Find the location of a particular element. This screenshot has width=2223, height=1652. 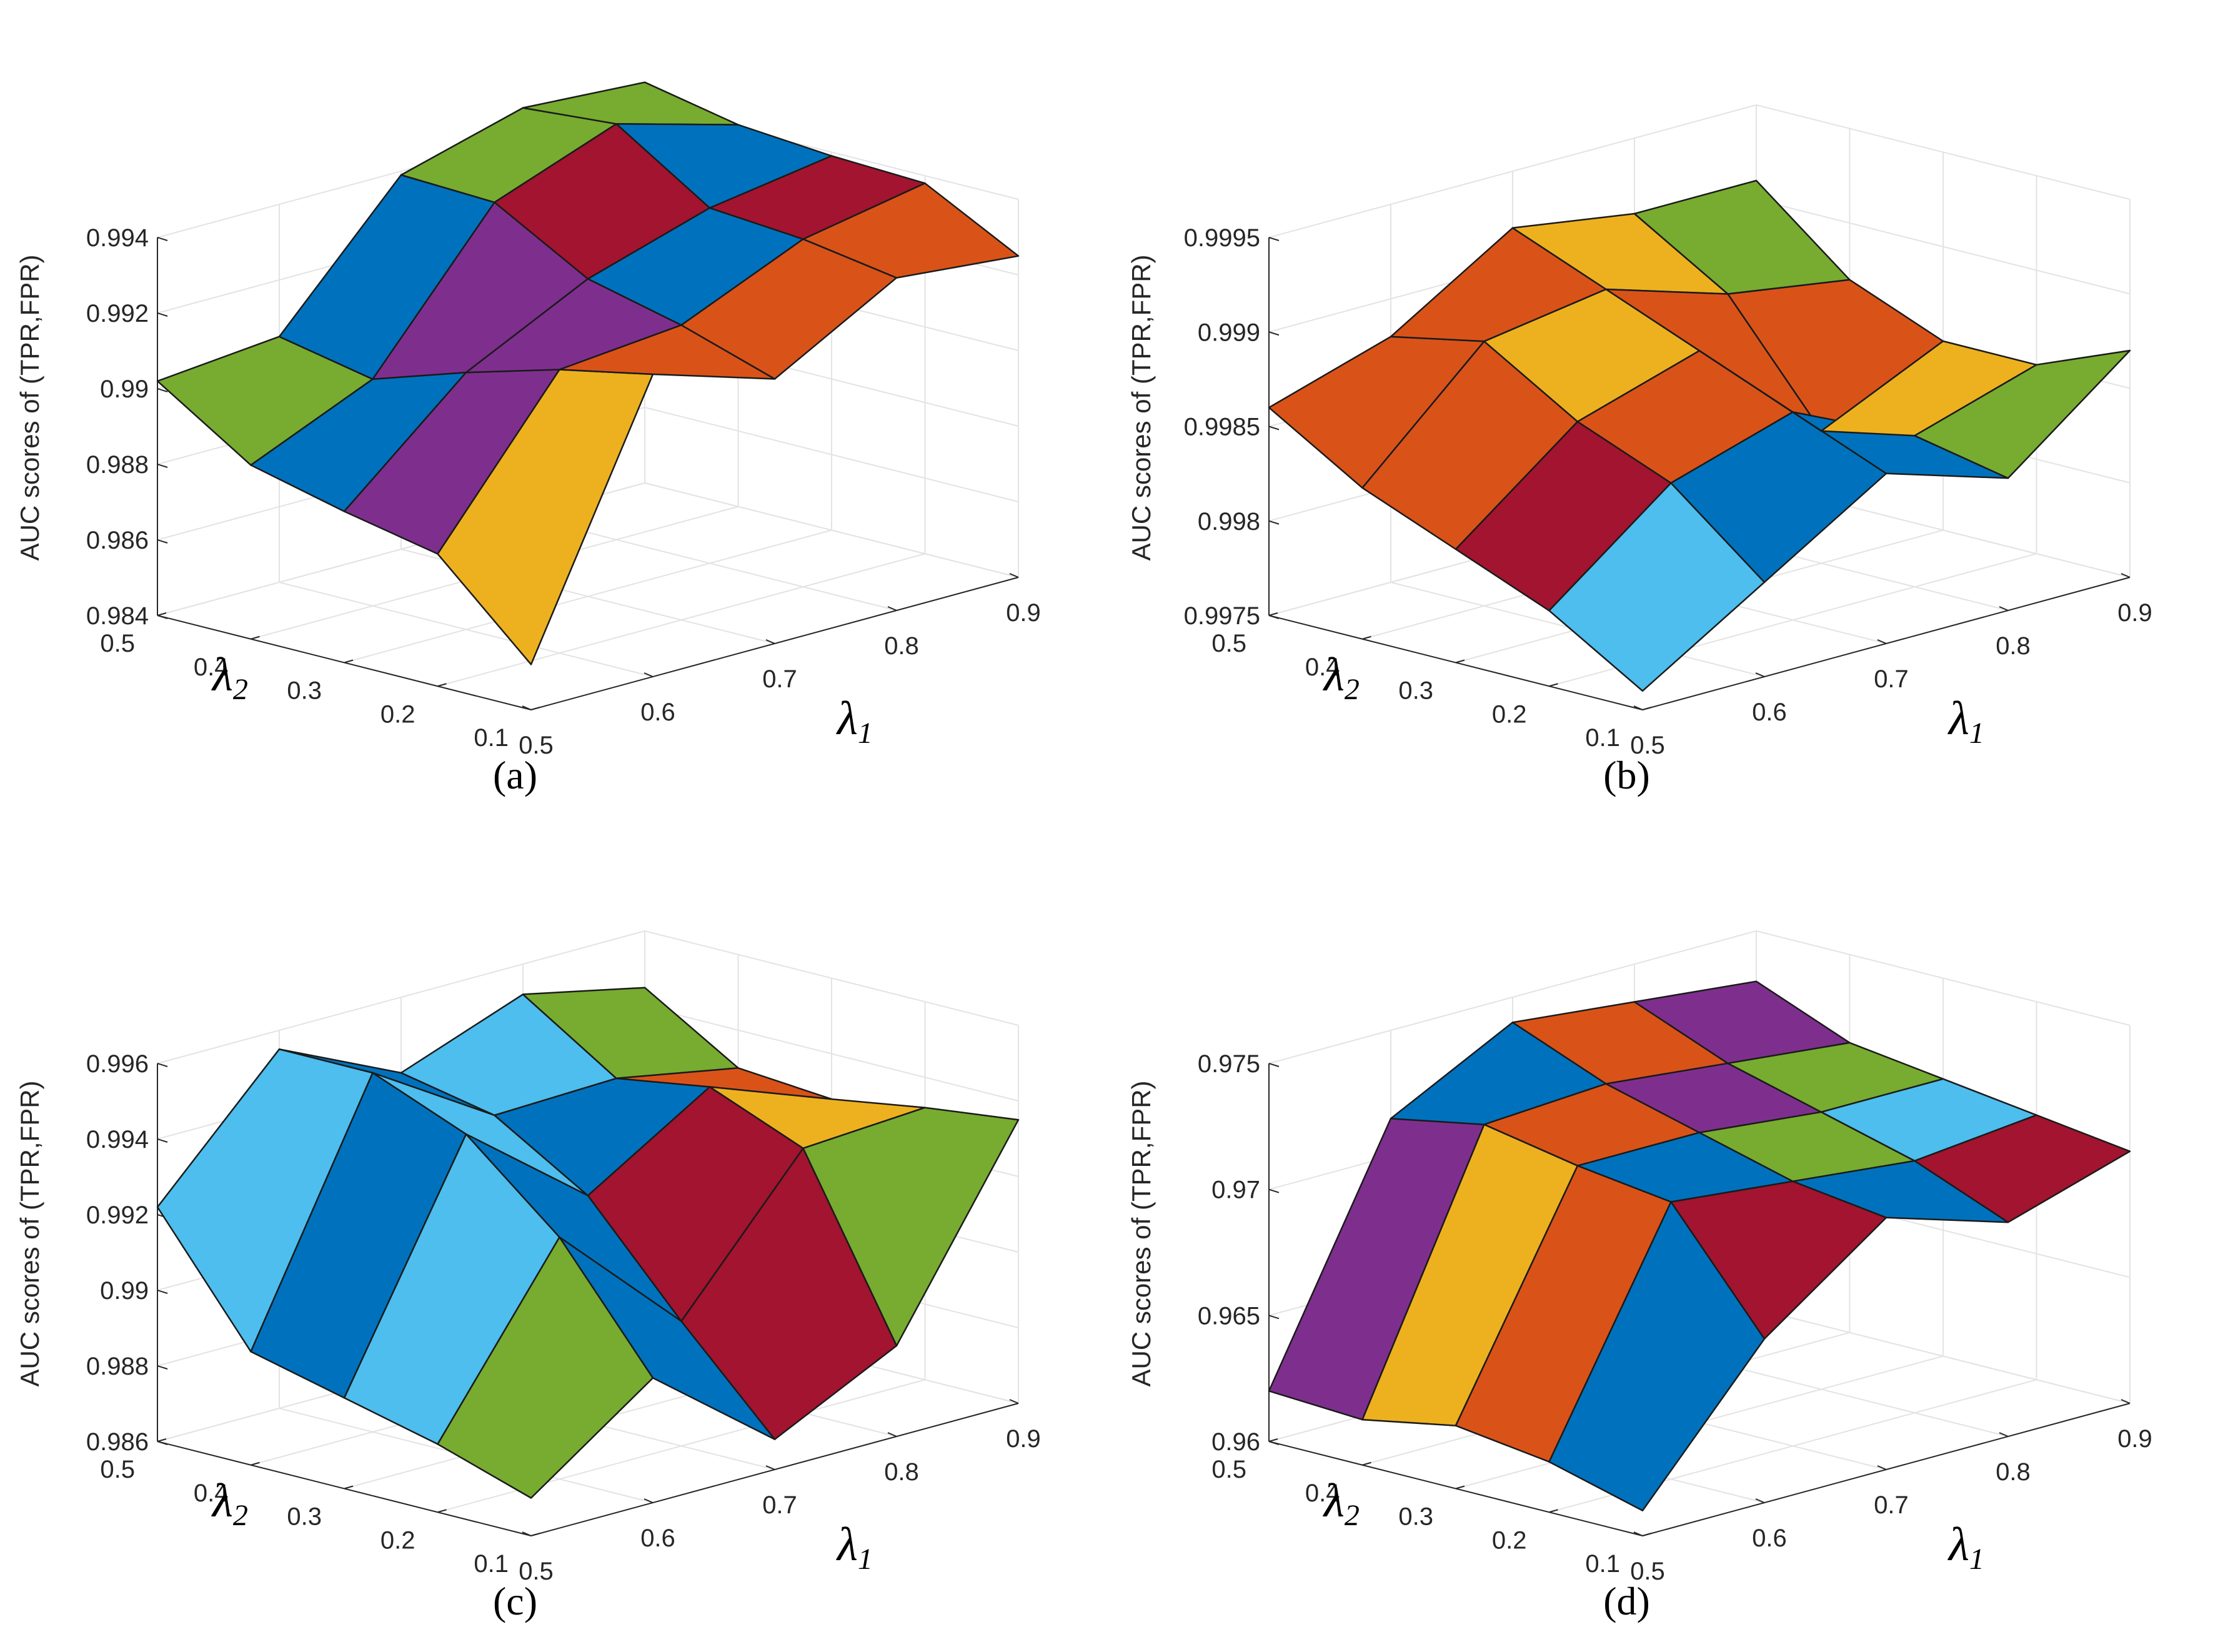

z-tick-label: 0.99 is located at coordinates (125, 389).